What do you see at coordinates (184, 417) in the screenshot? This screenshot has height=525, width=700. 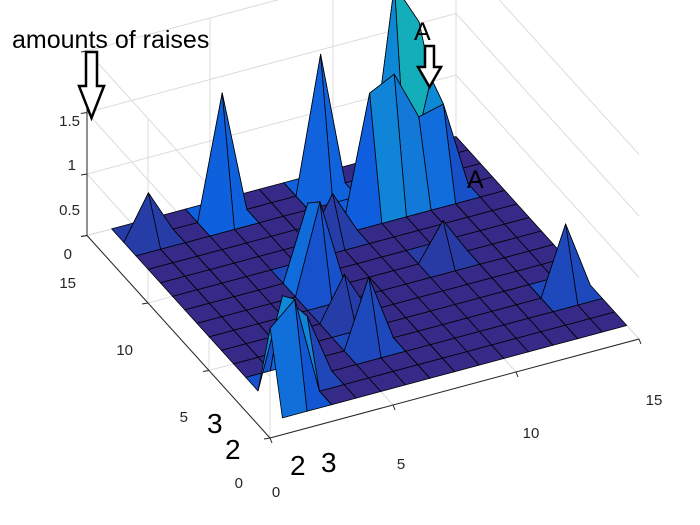 I see `y-tick-5: 5` at bounding box center [184, 417].